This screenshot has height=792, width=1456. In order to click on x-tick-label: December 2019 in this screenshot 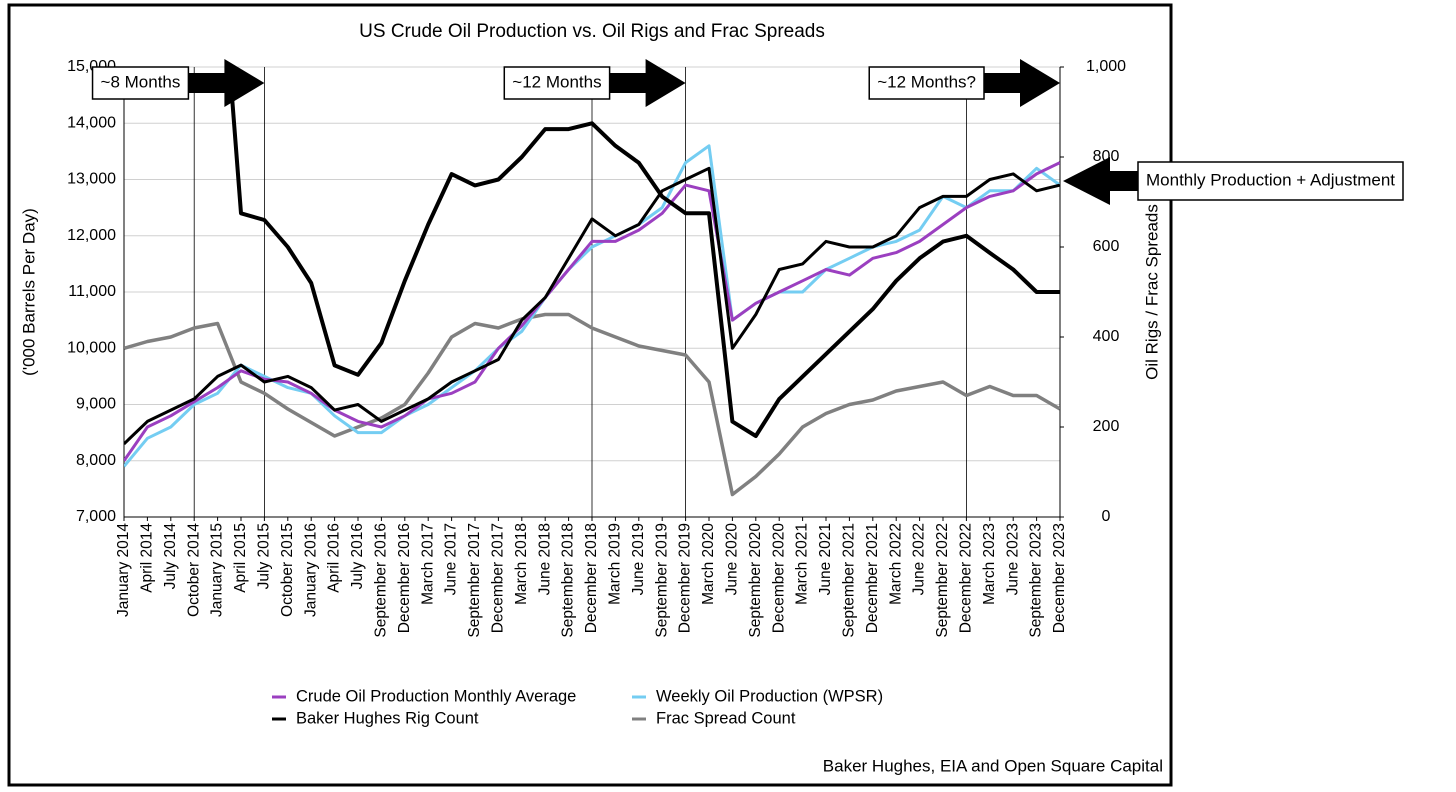, I will do `click(685, 578)`.